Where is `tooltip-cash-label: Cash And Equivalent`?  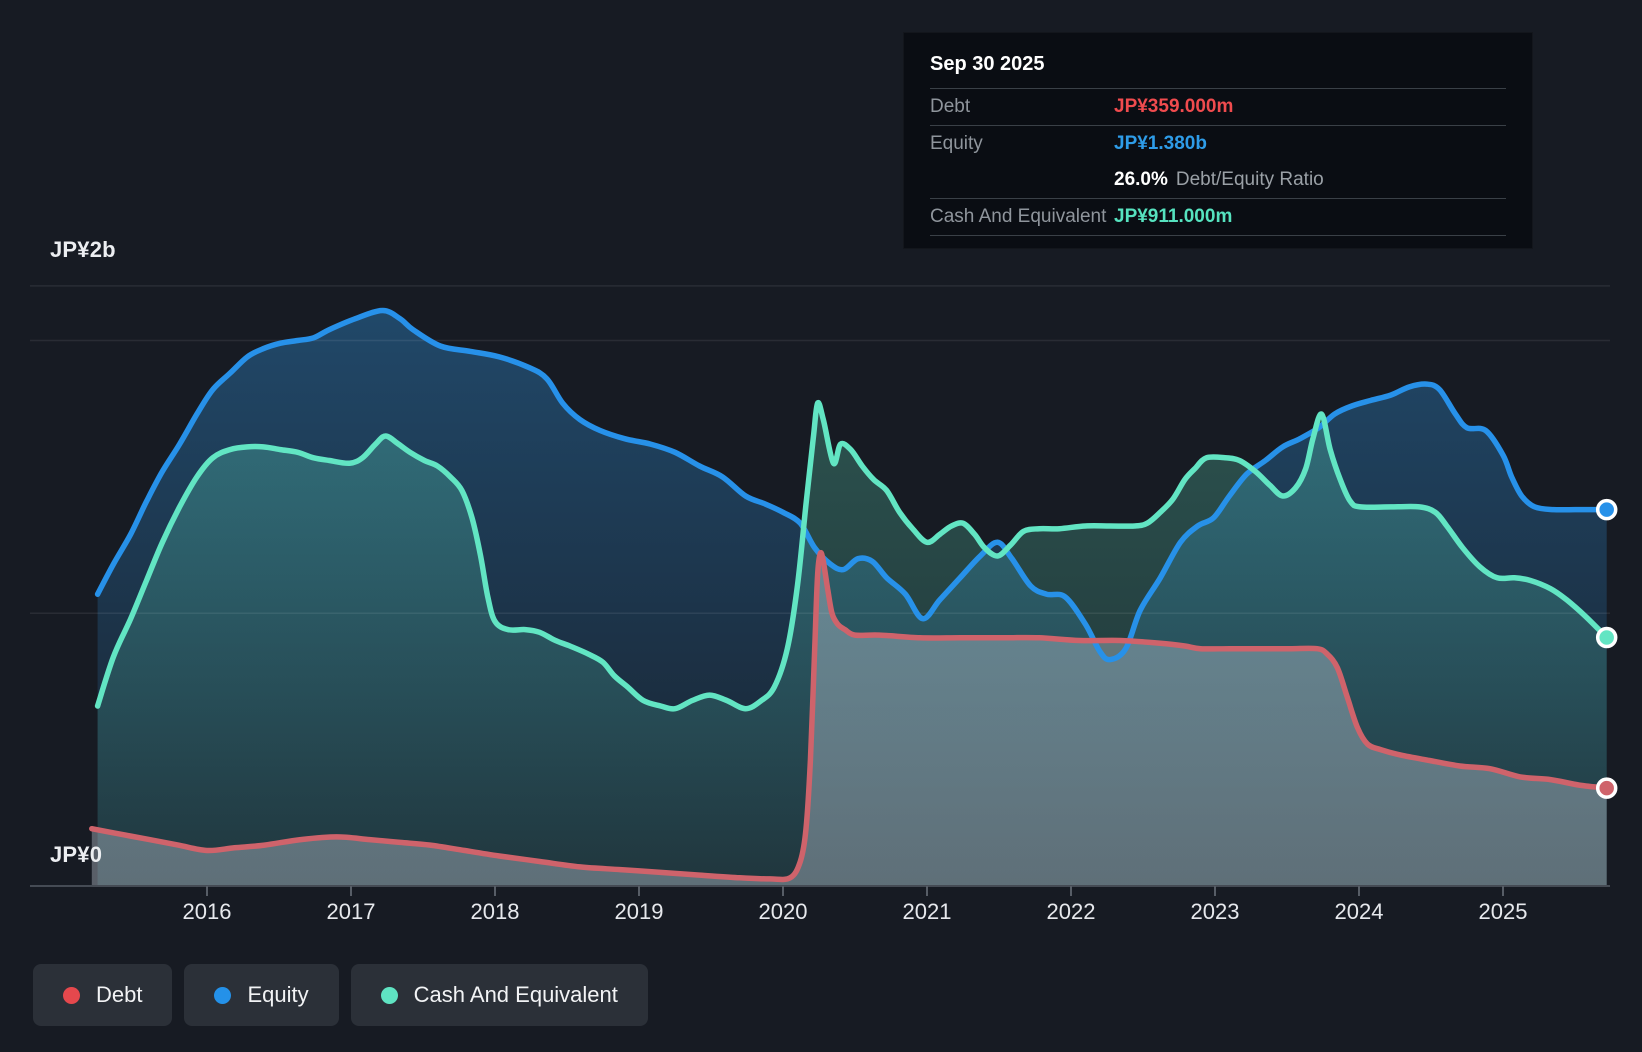 tooltip-cash-label: Cash And Equivalent is located at coordinates (1018, 216).